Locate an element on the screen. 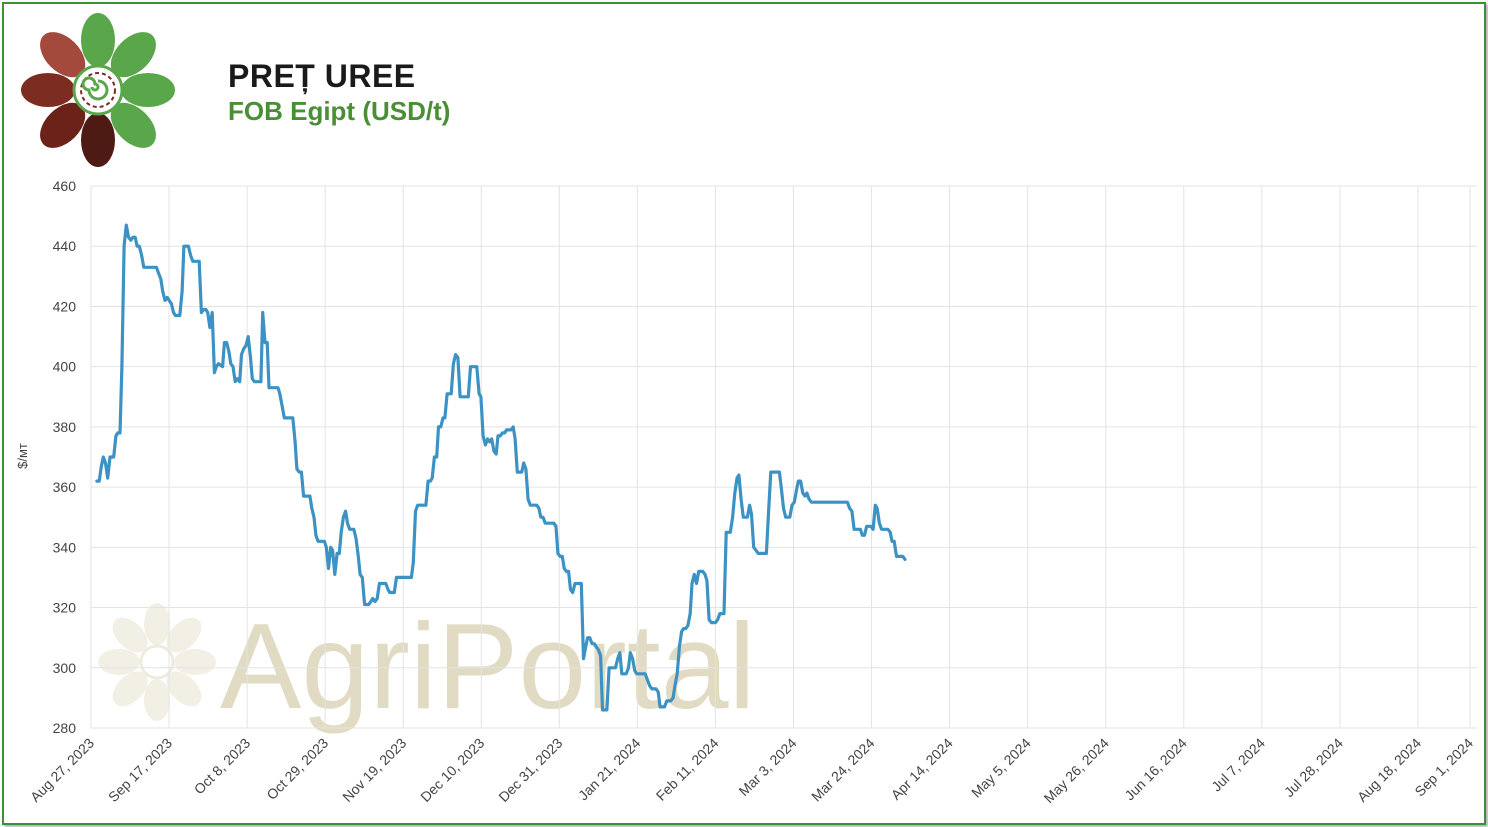 This screenshot has width=1488, height=827. x-tick-label: Oct 29, 2023 is located at coordinates (297, 769).